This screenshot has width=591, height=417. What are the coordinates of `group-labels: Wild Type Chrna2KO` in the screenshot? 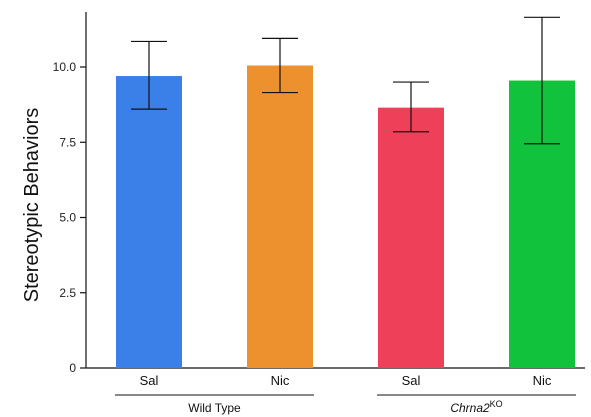 It's located at (345, 404).